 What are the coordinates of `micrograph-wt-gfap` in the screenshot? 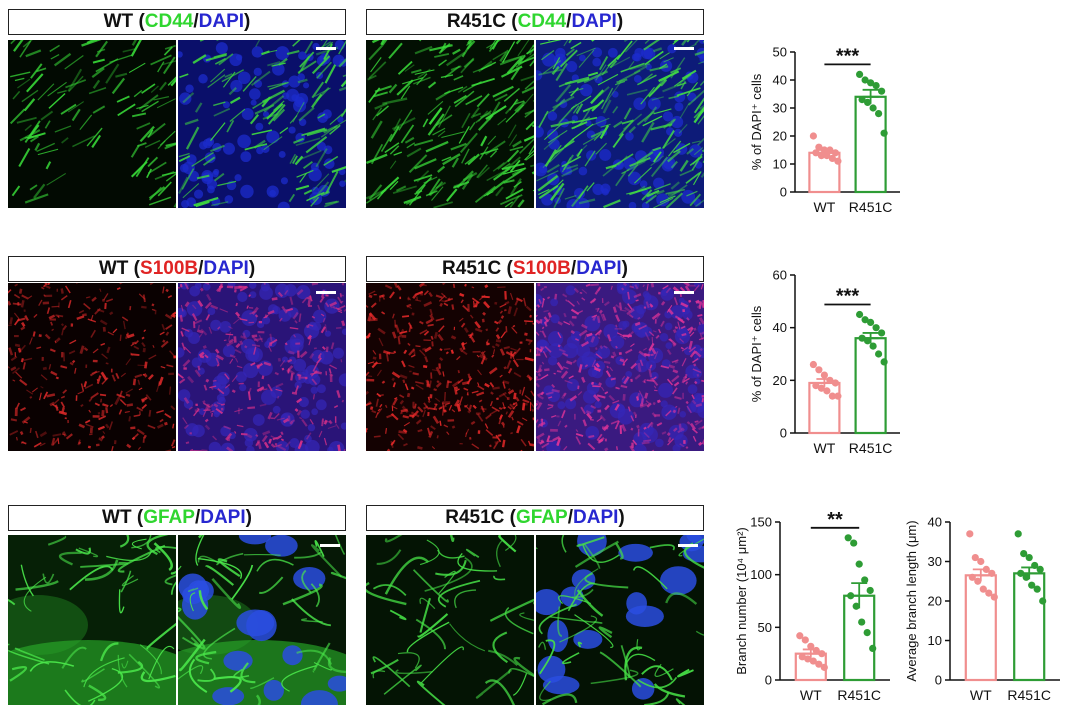 It's located at (92, 620).